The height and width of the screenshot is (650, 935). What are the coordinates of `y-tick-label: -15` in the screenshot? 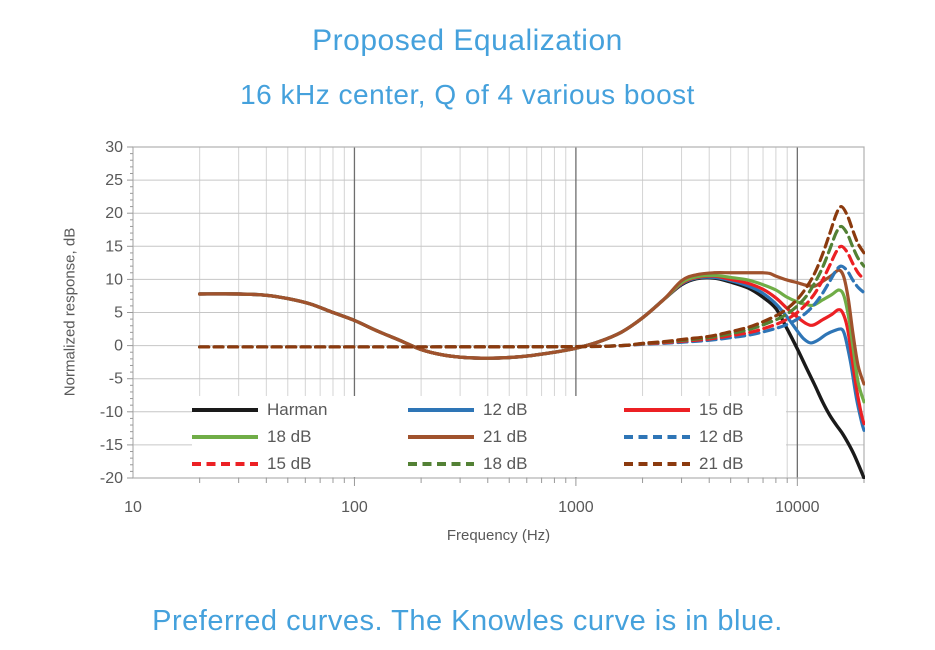 It's located at (111, 445).